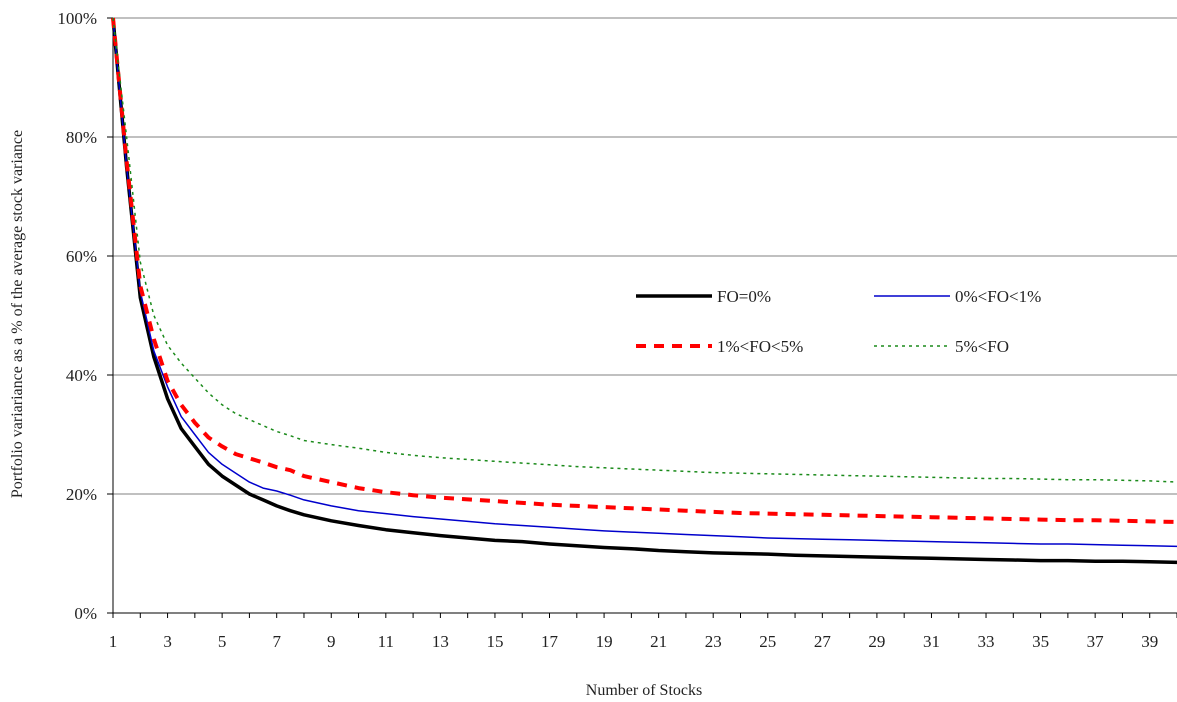  What do you see at coordinates (331, 641) in the screenshot?
I see `x-tick-label: 9` at bounding box center [331, 641].